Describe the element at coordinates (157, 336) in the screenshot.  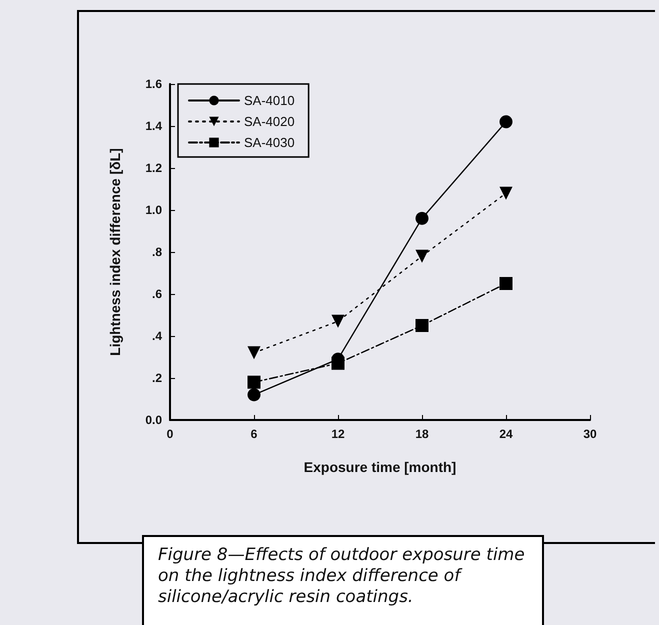
I see `y-tick-label: .4` at that location.